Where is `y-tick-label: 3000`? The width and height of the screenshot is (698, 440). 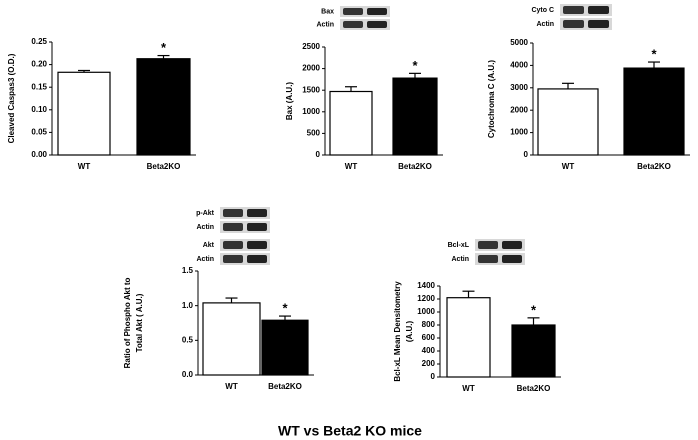
y-tick-label: 3000 is located at coordinates (519, 87).